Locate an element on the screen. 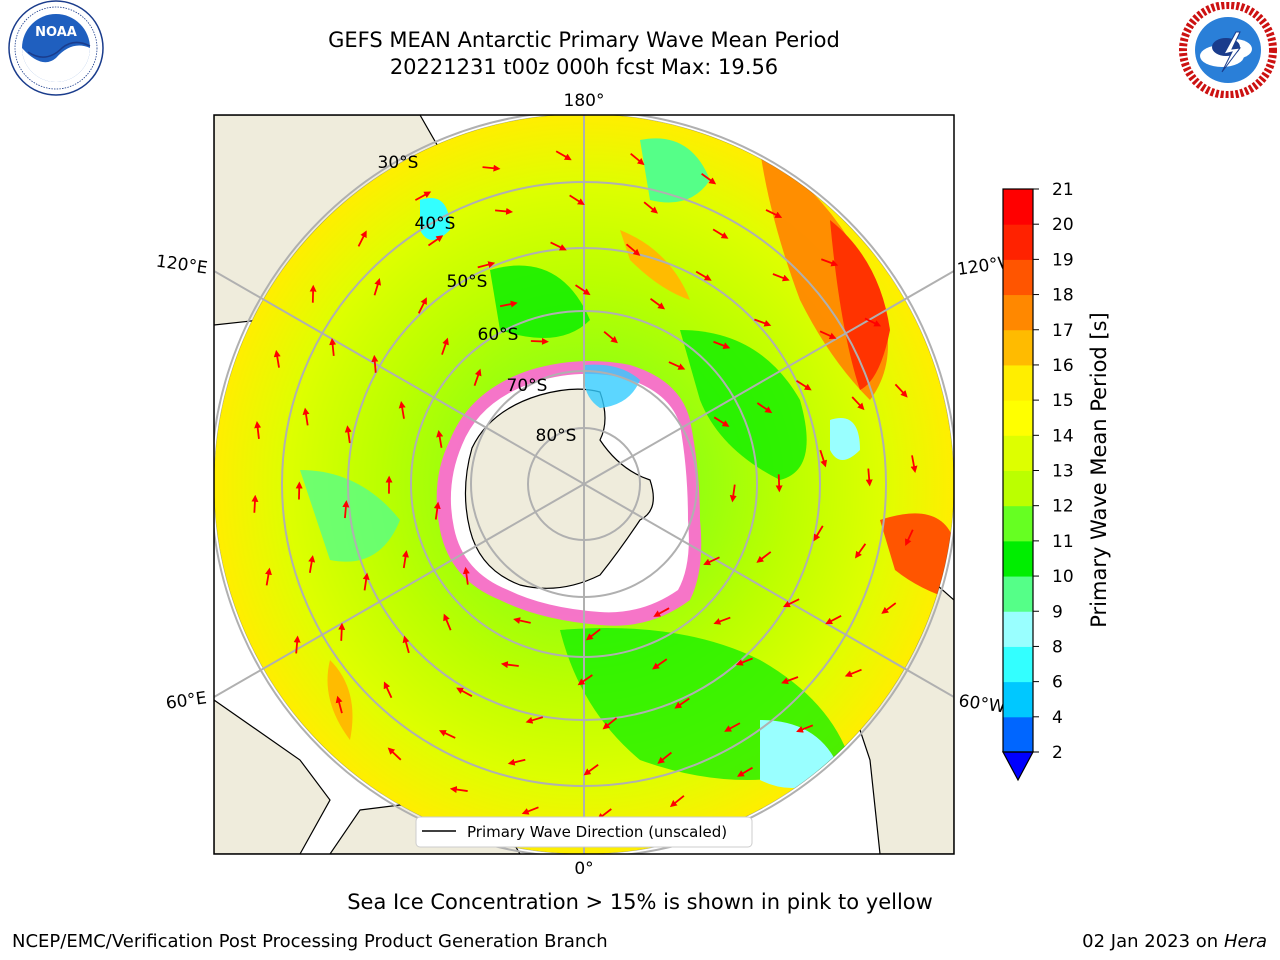  colorbar-tick-label: 4 is located at coordinates (1057, 718).